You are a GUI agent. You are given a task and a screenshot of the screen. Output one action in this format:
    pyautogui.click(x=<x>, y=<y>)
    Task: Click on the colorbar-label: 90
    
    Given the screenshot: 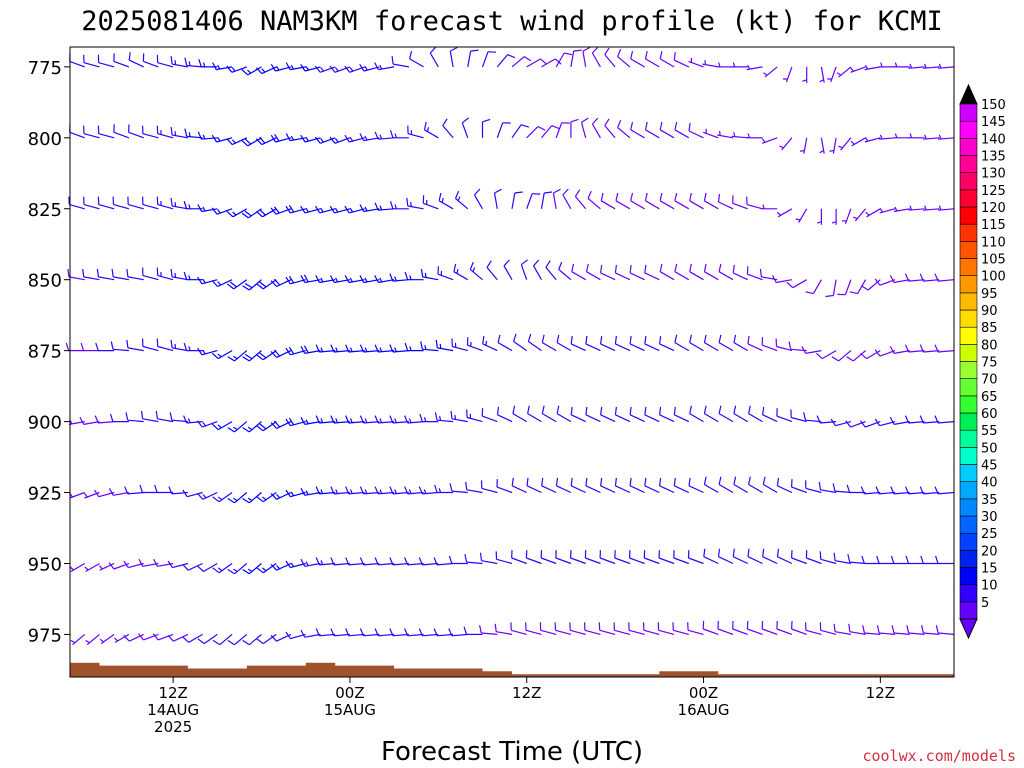 What is the action you would take?
    pyautogui.click(x=989, y=311)
    